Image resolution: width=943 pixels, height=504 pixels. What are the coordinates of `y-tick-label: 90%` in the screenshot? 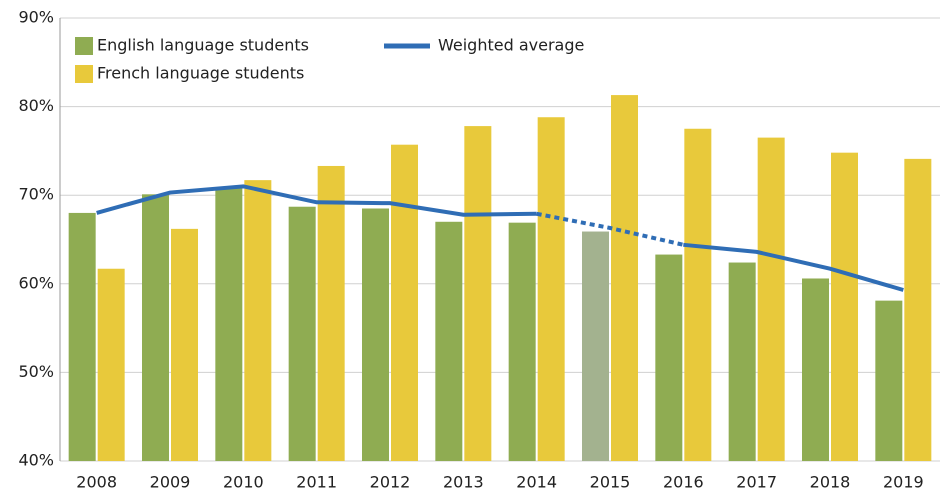 It's located at (36, 17).